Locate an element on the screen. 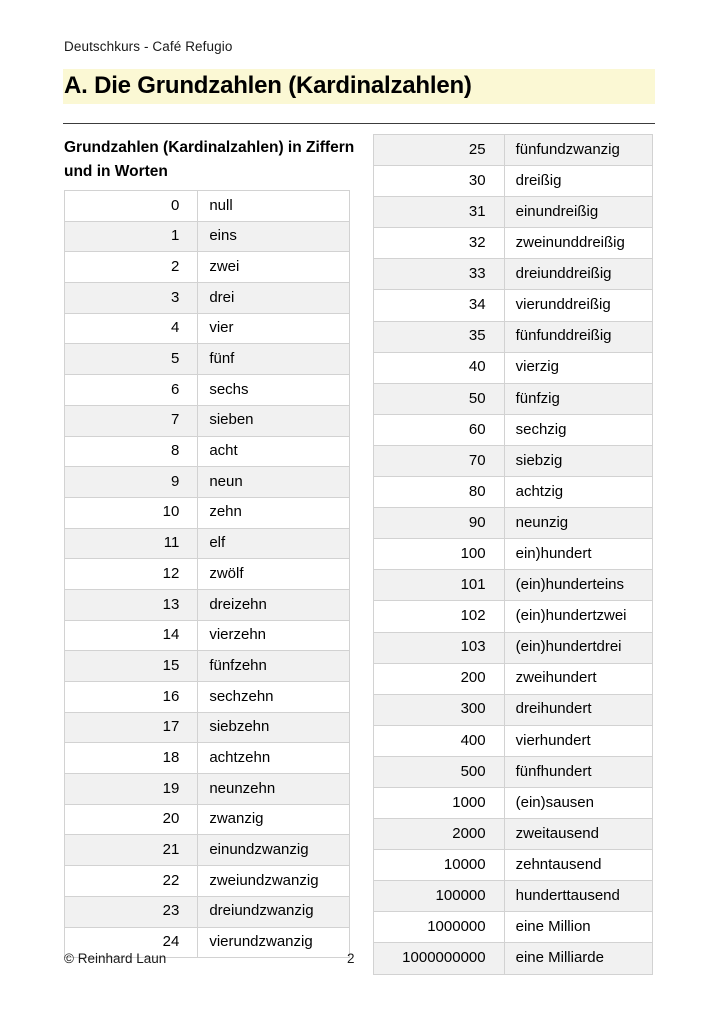 The image size is (720, 1018). horizontal-divider is located at coordinates (359, 123).